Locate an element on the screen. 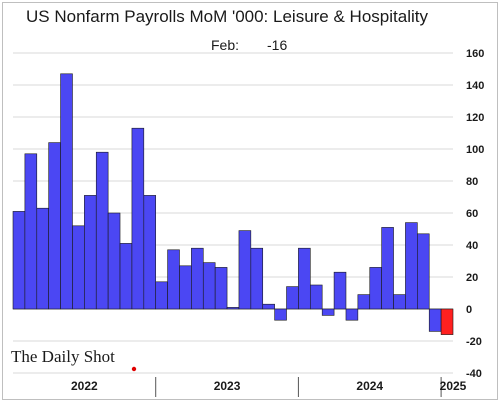 The height and width of the screenshot is (402, 500). x-year-label: 2025 is located at coordinates (453, 386).